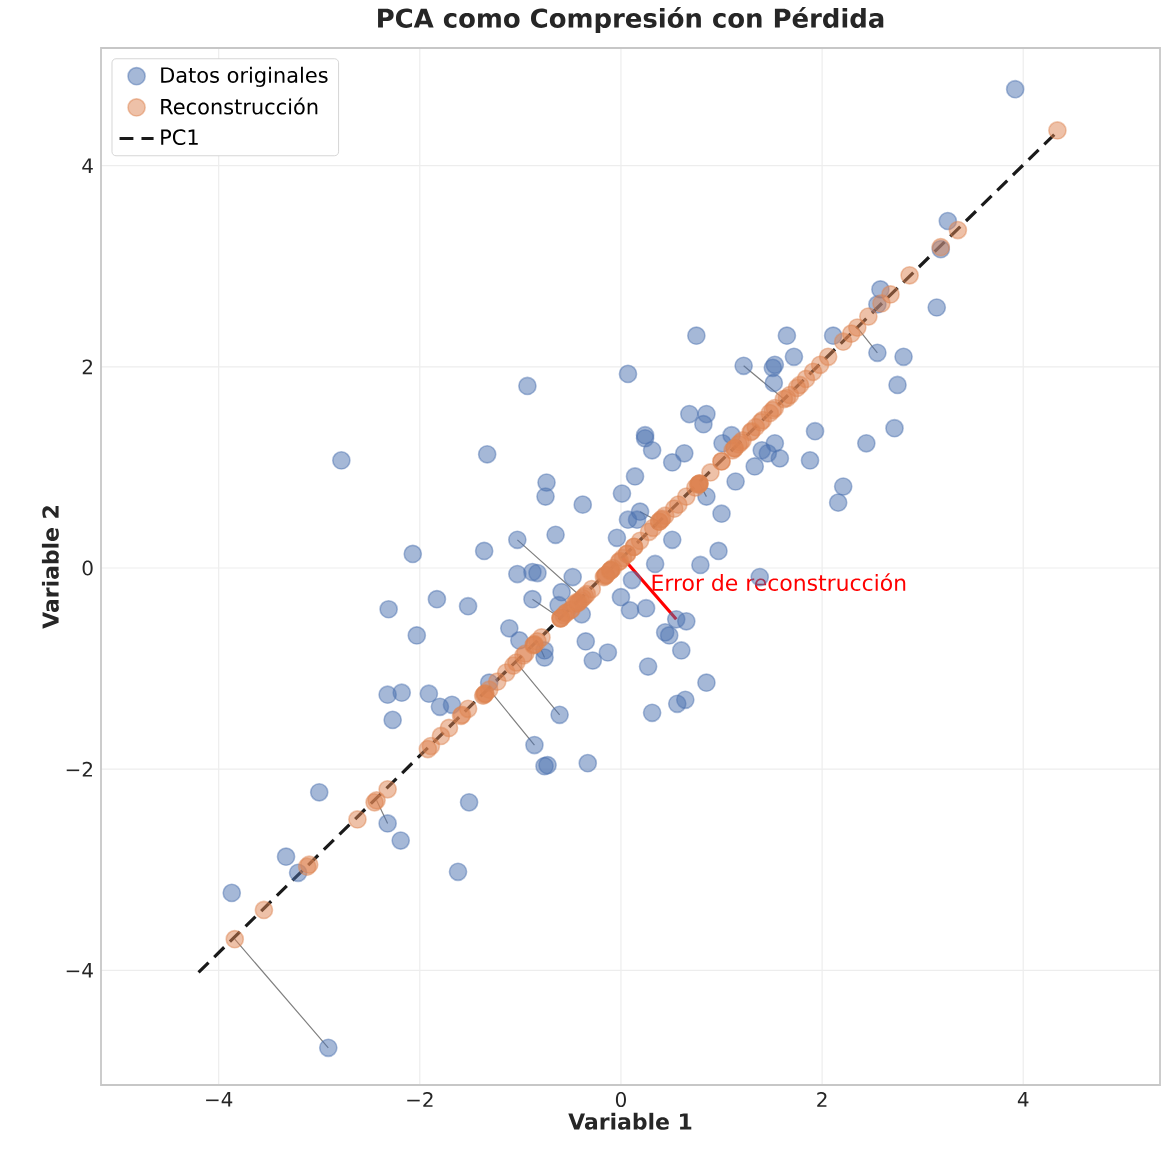 This screenshot has height=1176, width=1176. Describe the element at coordinates (420, 1099) in the screenshot. I see `x-tick-label: −2` at that location.